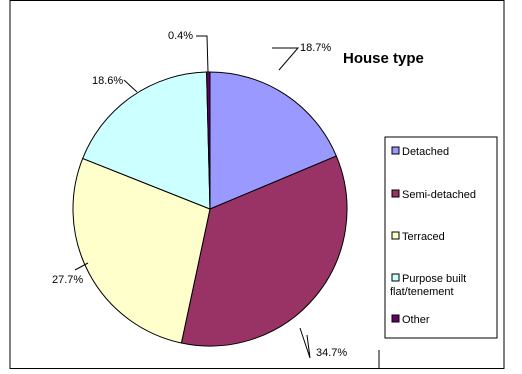 The width and height of the screenshot is (522, 374). I want to click on legend-swatch-other, so click(395, 318).